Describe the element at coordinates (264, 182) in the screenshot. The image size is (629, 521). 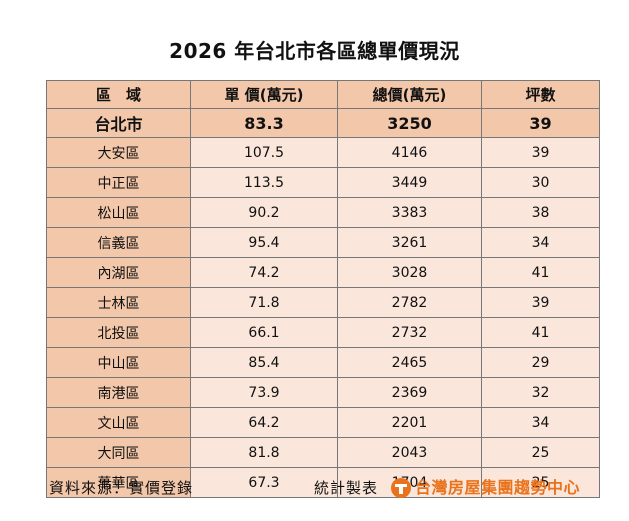
I see `unit-price: 113.5` at that location.